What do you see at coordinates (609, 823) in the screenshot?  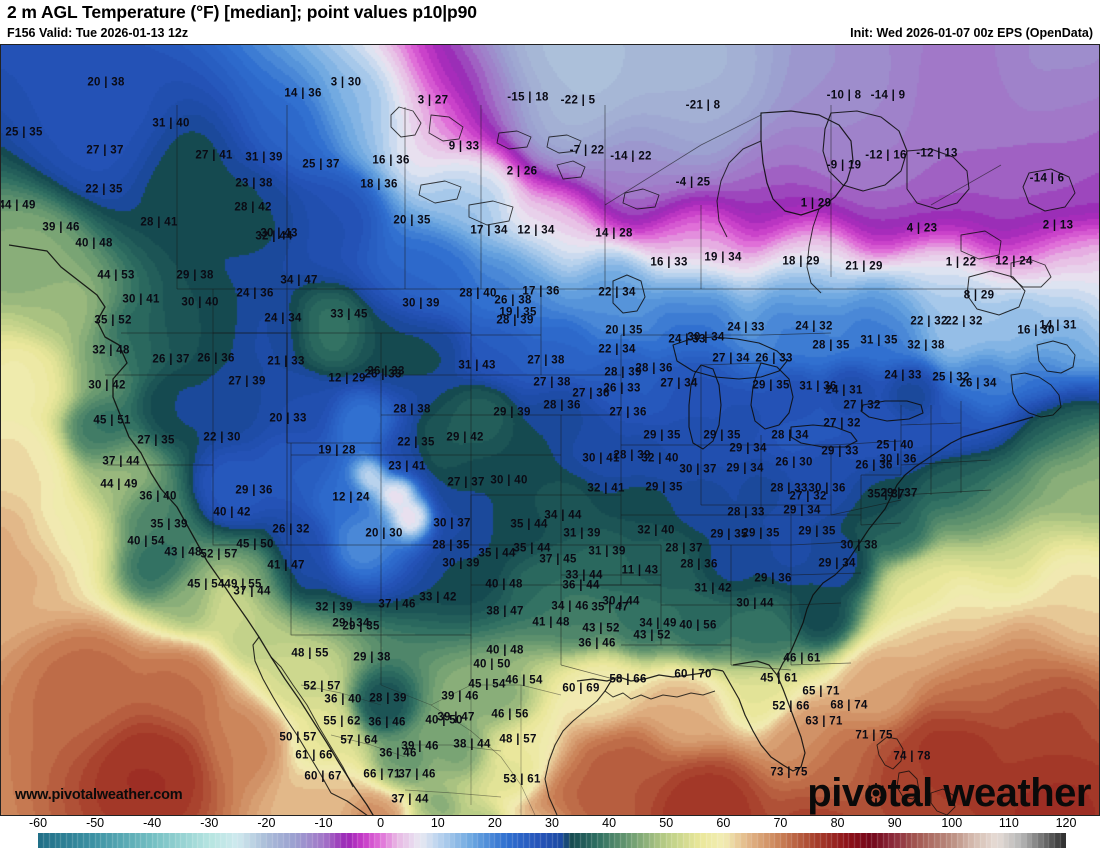 I see `colorbar-tick: 40` at bounding box center [609, 823].